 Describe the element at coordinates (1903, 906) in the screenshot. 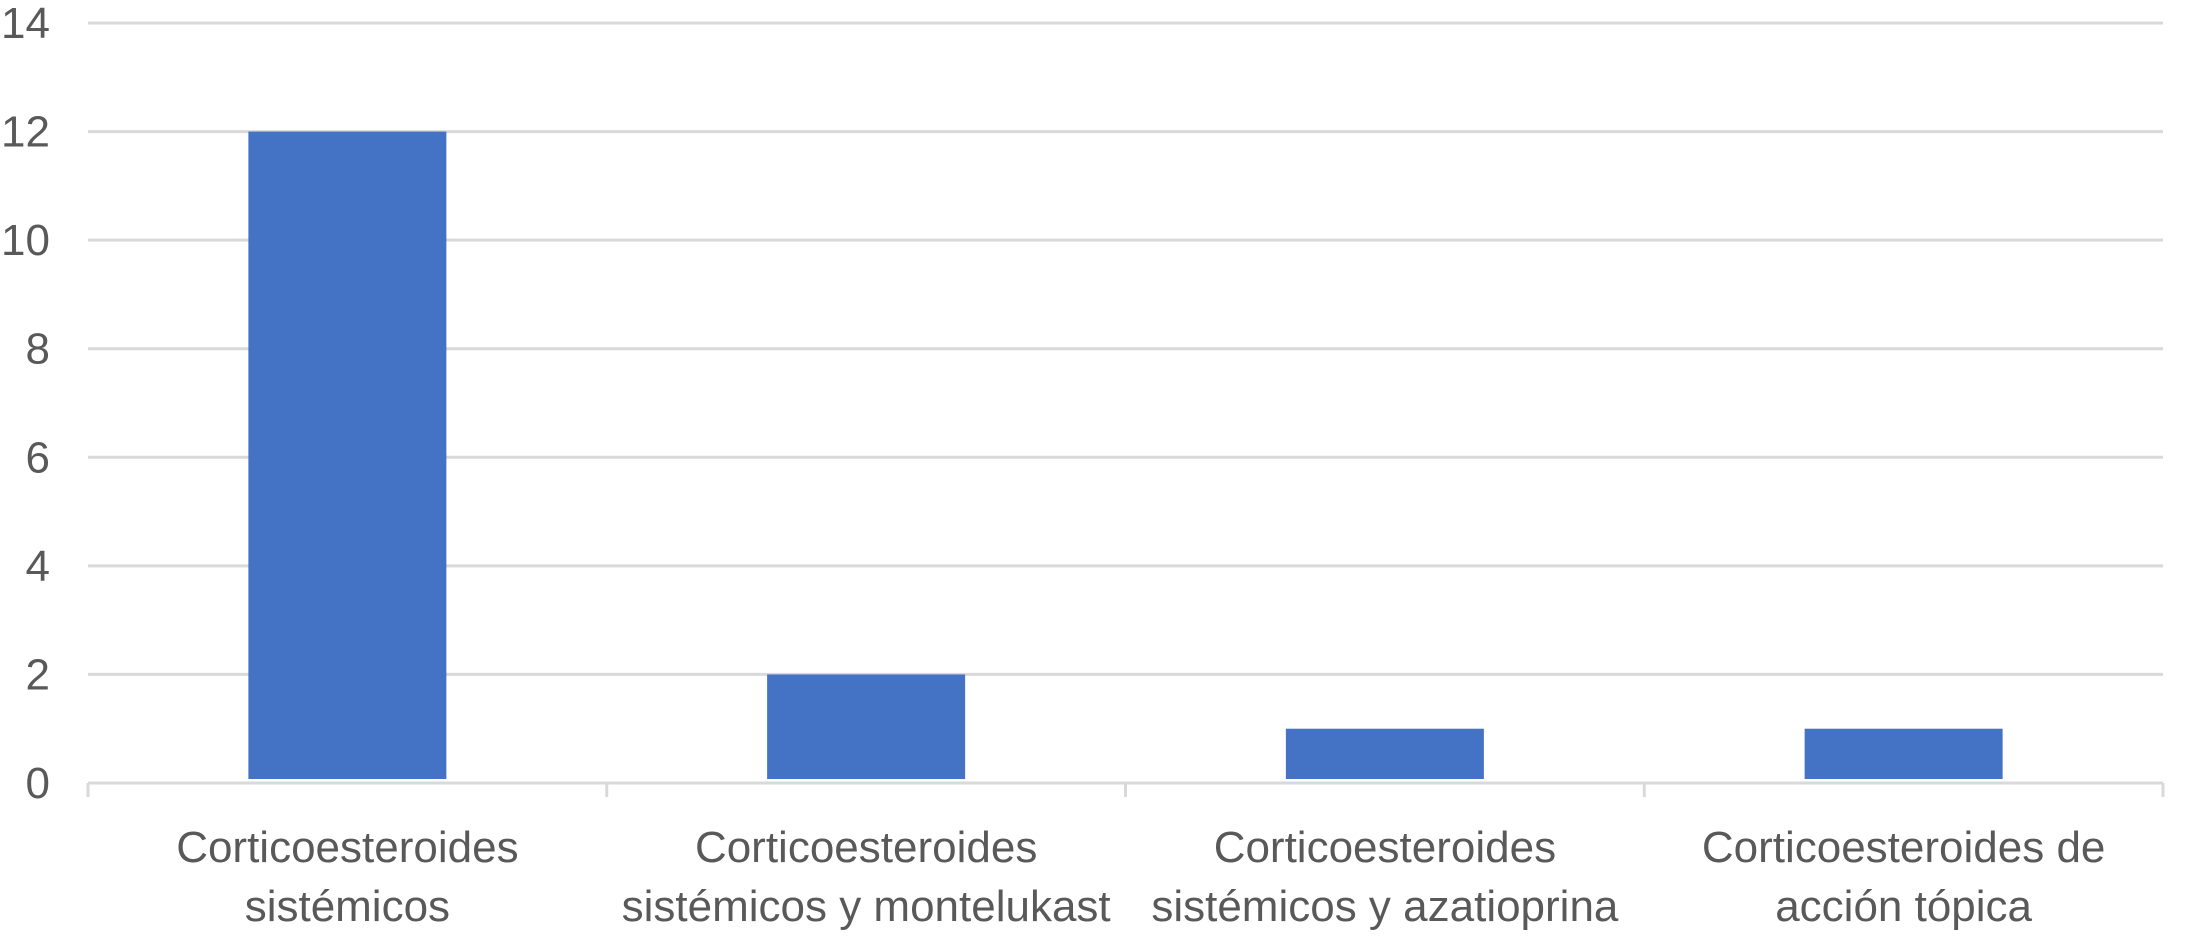

I see `x-category-label: acción tópica` at that location.